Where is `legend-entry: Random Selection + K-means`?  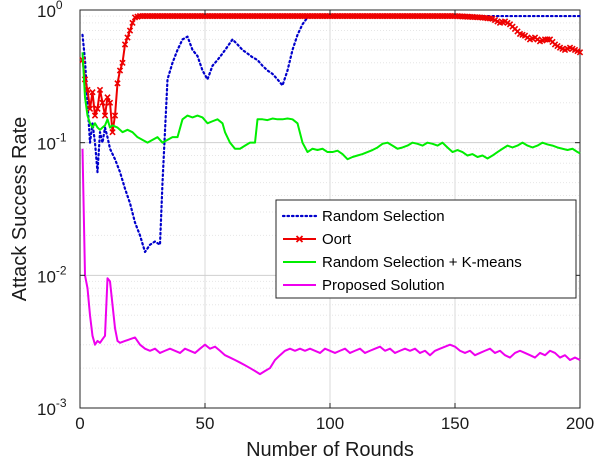
legend-entry: Random Selection + K-means is located at coordinates (402, 262).